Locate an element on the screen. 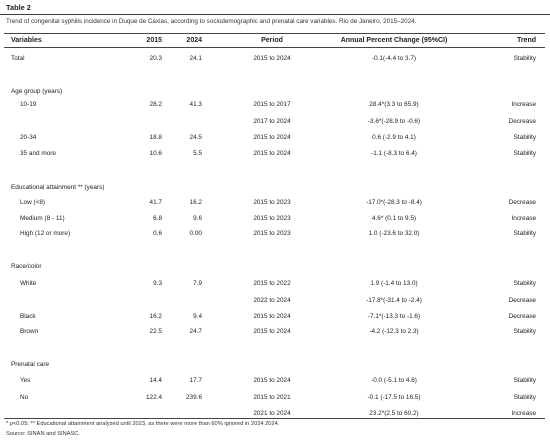 This screenshot has height=444, width=550. cell-2024: 239.6 is located at coordinates (194, 397).